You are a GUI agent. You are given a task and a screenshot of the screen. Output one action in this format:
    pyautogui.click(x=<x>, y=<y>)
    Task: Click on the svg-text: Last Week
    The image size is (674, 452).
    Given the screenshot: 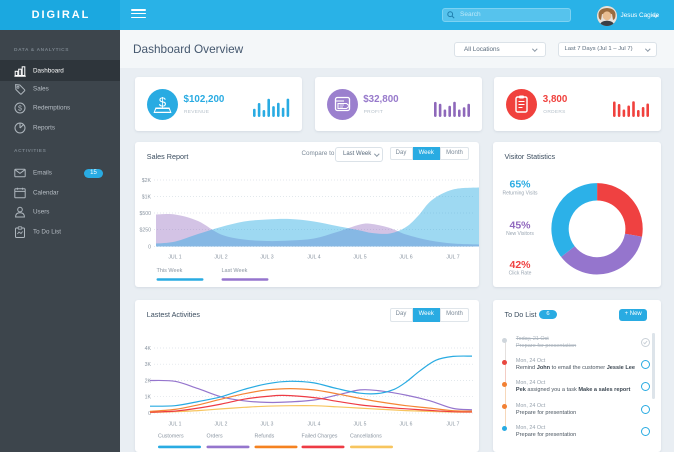 What is the action you would take?
    pyautogui.click(x=235, y=271)
    